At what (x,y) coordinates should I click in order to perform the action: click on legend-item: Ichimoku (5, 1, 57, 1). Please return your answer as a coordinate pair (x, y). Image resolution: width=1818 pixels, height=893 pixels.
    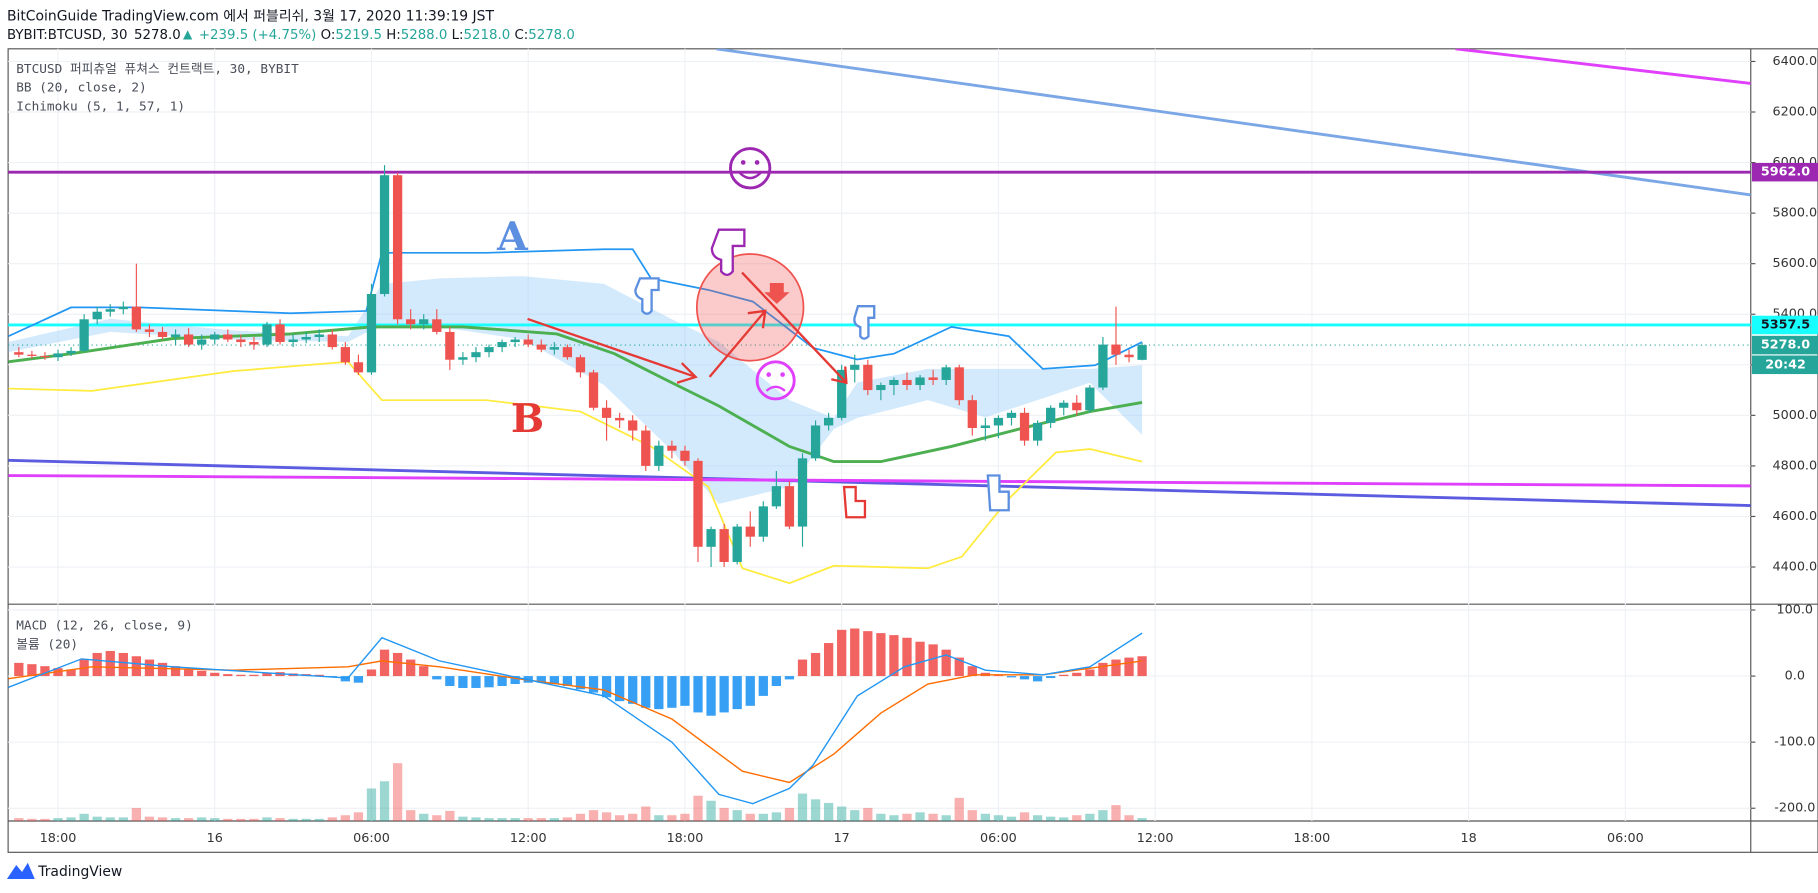
    Looking at the image, I should click on (100, 106).